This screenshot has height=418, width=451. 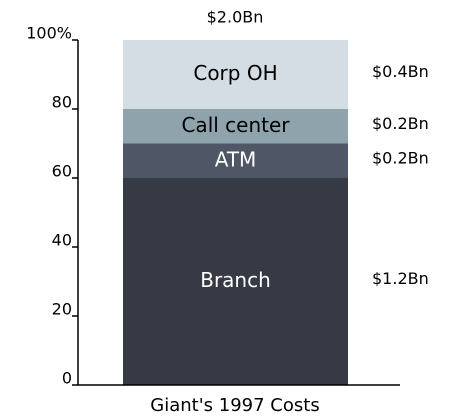 What do you see at coordinates (62, 240) in the screenshot?
I see `y-tick-label: 40` at bounding box center [62, 240].